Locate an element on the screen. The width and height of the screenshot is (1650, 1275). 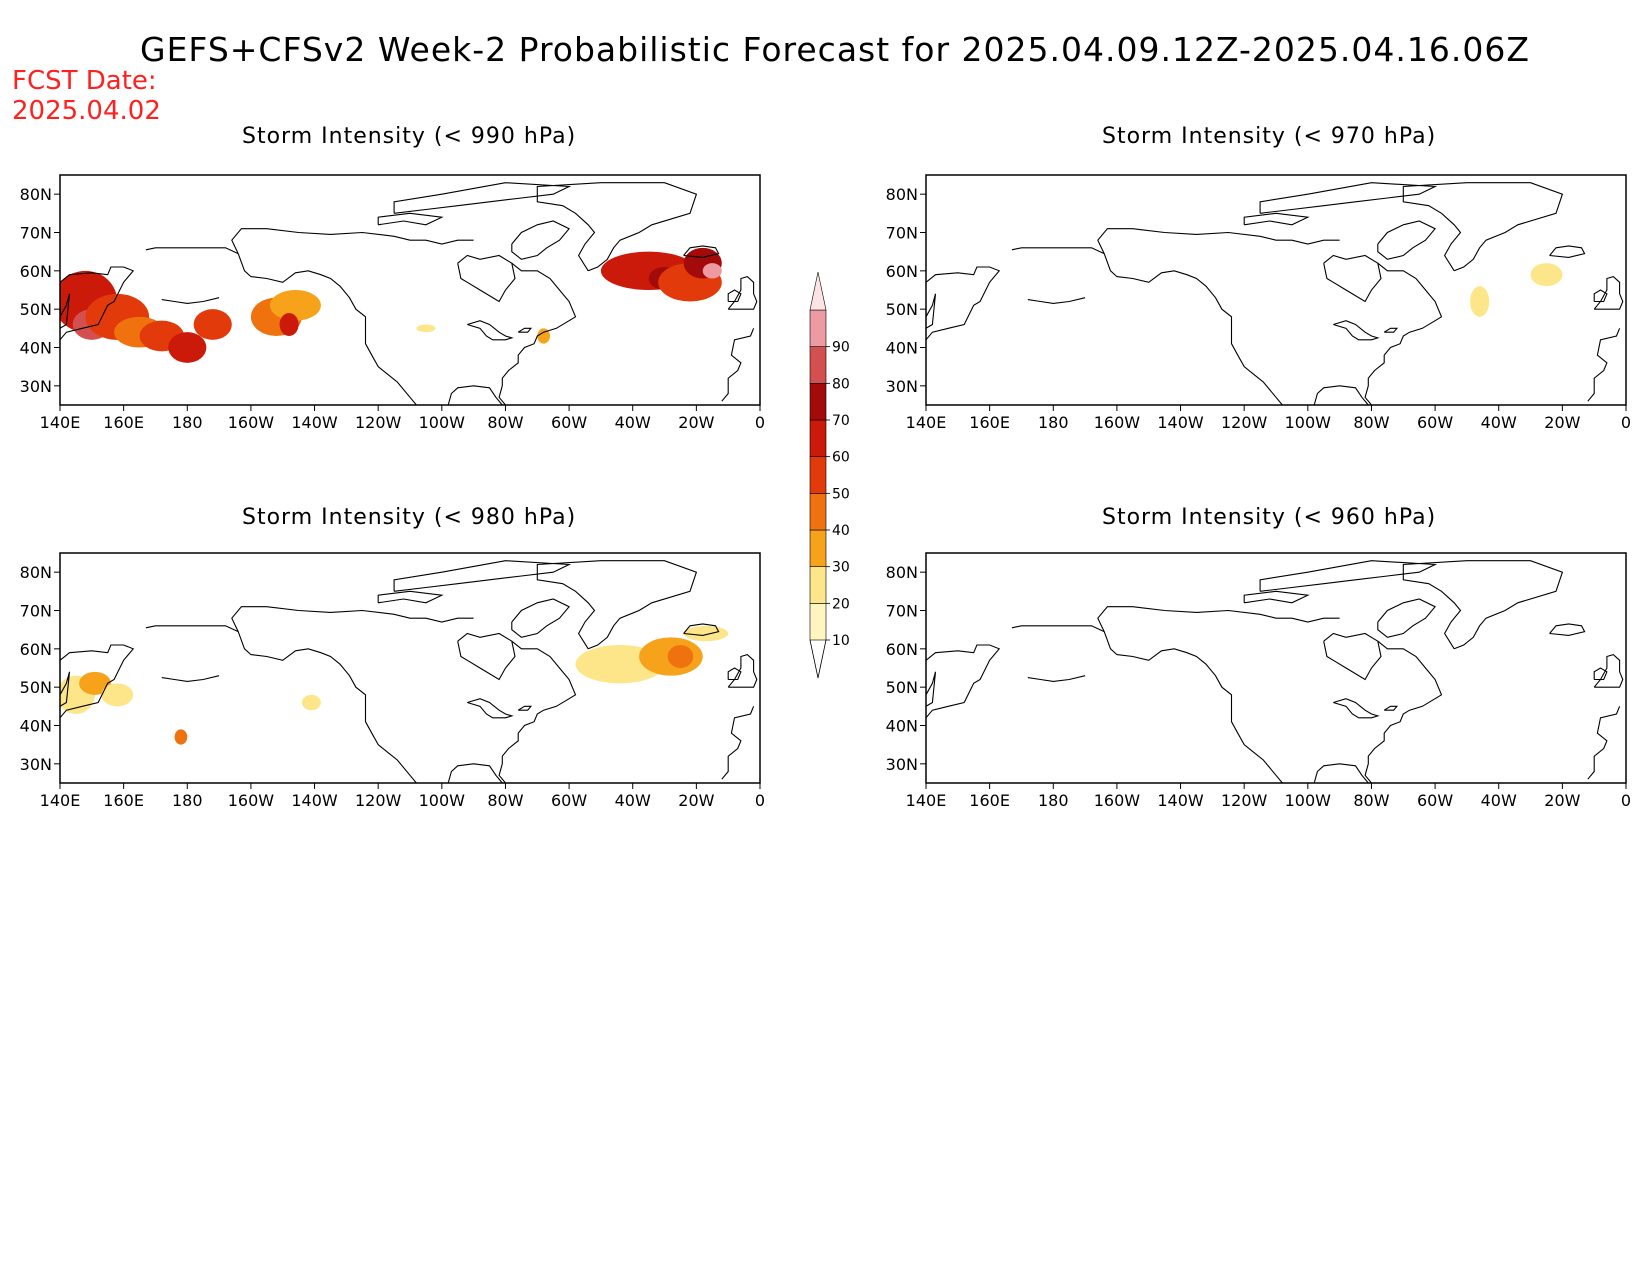
fcst-date-label: FCST Date: is located at coordinates (84, 81).